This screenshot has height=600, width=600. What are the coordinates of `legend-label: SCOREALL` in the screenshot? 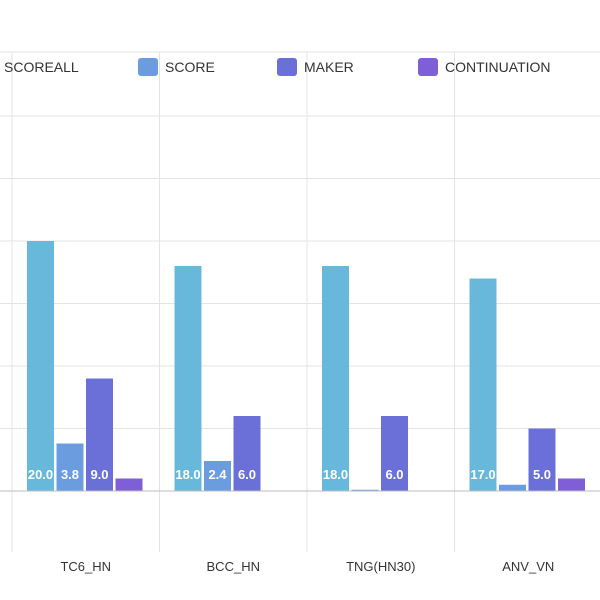 It's located at (41, 67).